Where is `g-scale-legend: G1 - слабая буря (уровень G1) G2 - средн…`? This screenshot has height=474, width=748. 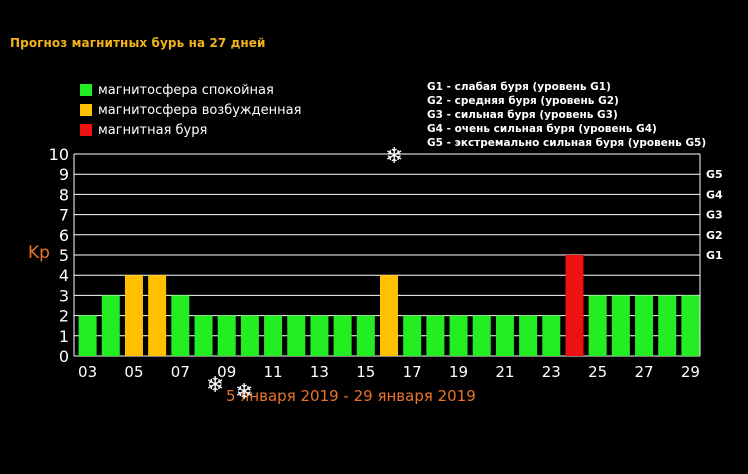 g-scale-legend: G1 - слабая буря (уровень G1) G2 - средн… is located at coordinates (566, 115).